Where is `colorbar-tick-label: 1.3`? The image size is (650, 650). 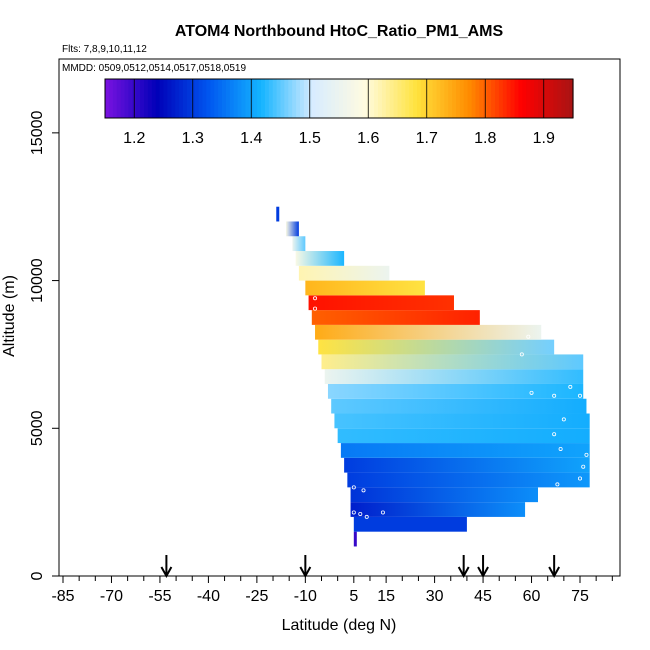
colorbar-tick-label: 1.3 is located at coordinates (193, 138).